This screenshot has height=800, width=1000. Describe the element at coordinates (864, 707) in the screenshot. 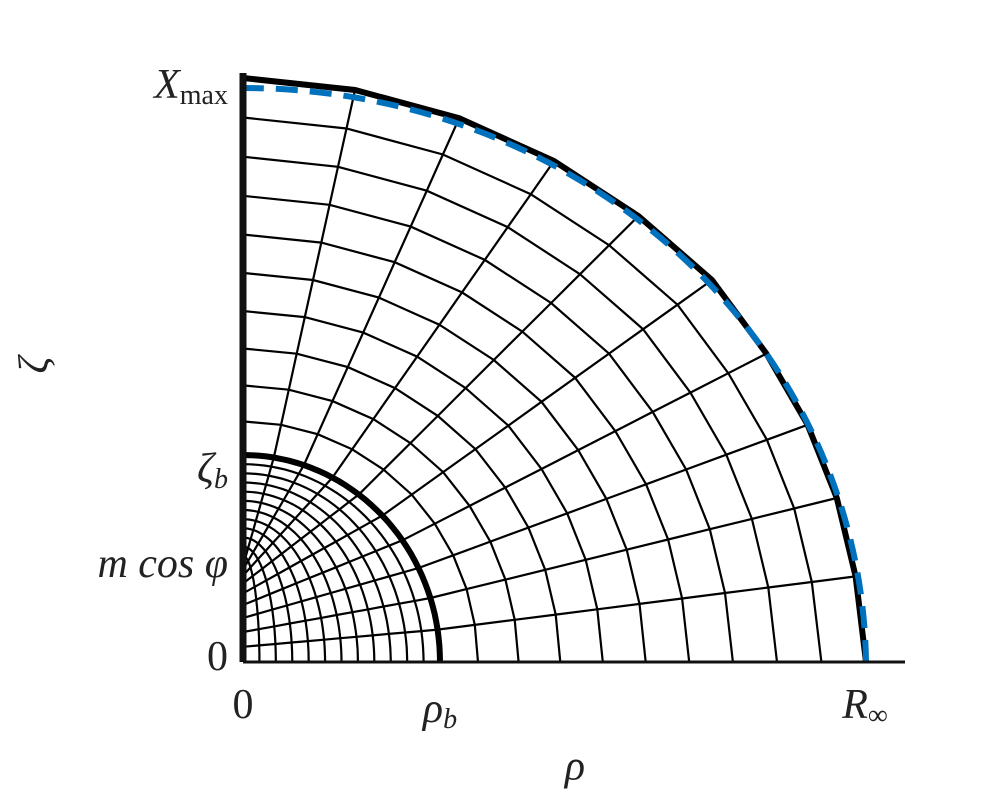

I see `x-tick-label: R∞` at that location.